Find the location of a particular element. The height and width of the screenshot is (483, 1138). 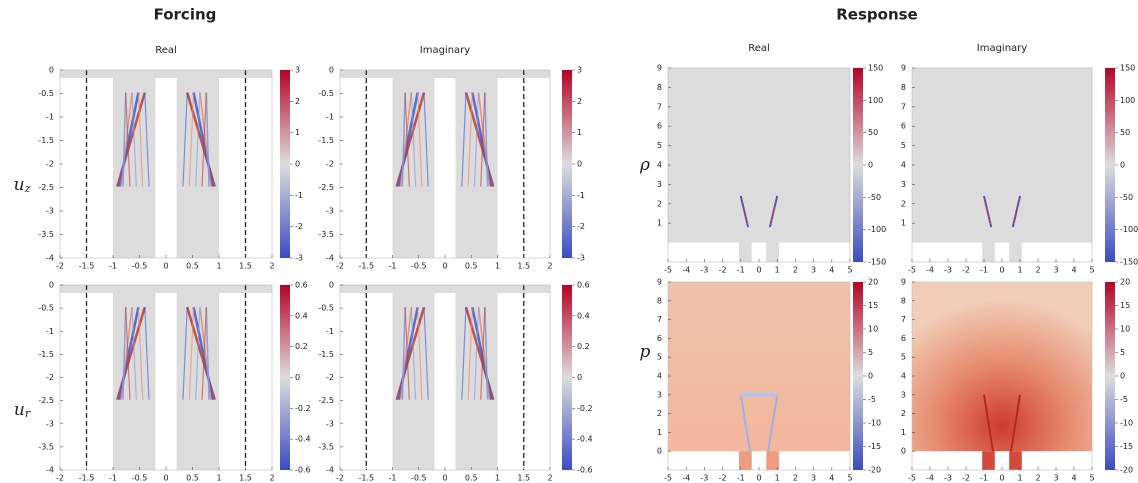

colorbar-tick-label: 0 is located at coordinates (297, 377).